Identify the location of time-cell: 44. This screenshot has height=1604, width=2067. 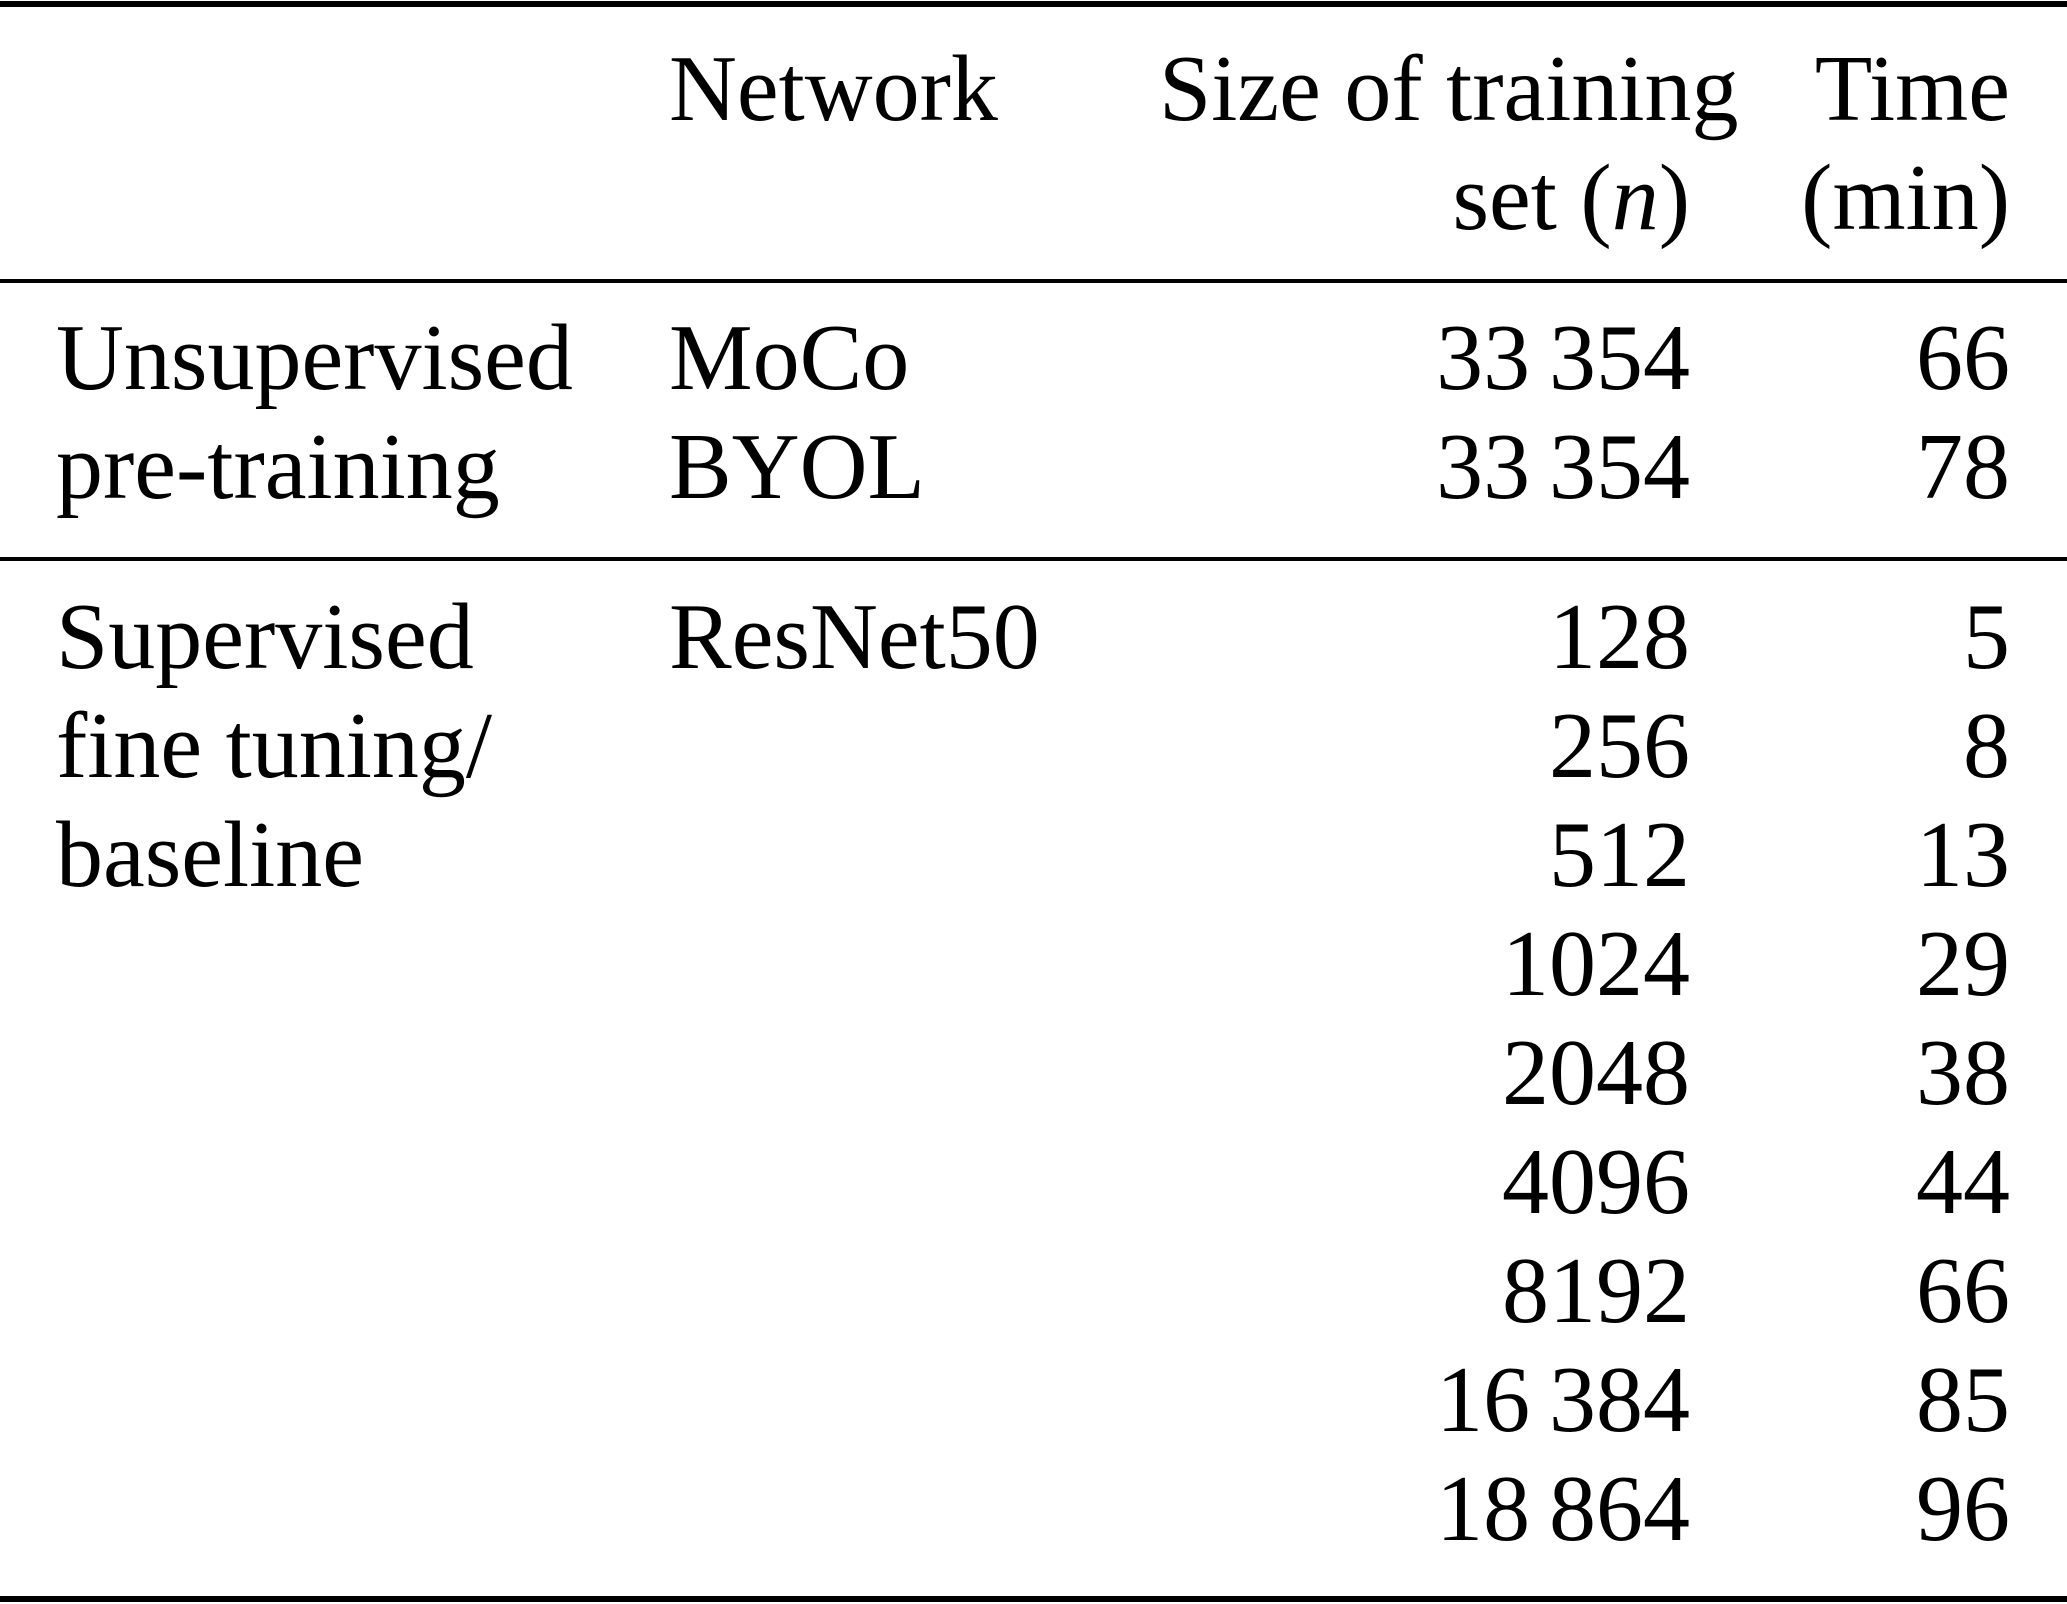
(1963, 1182).